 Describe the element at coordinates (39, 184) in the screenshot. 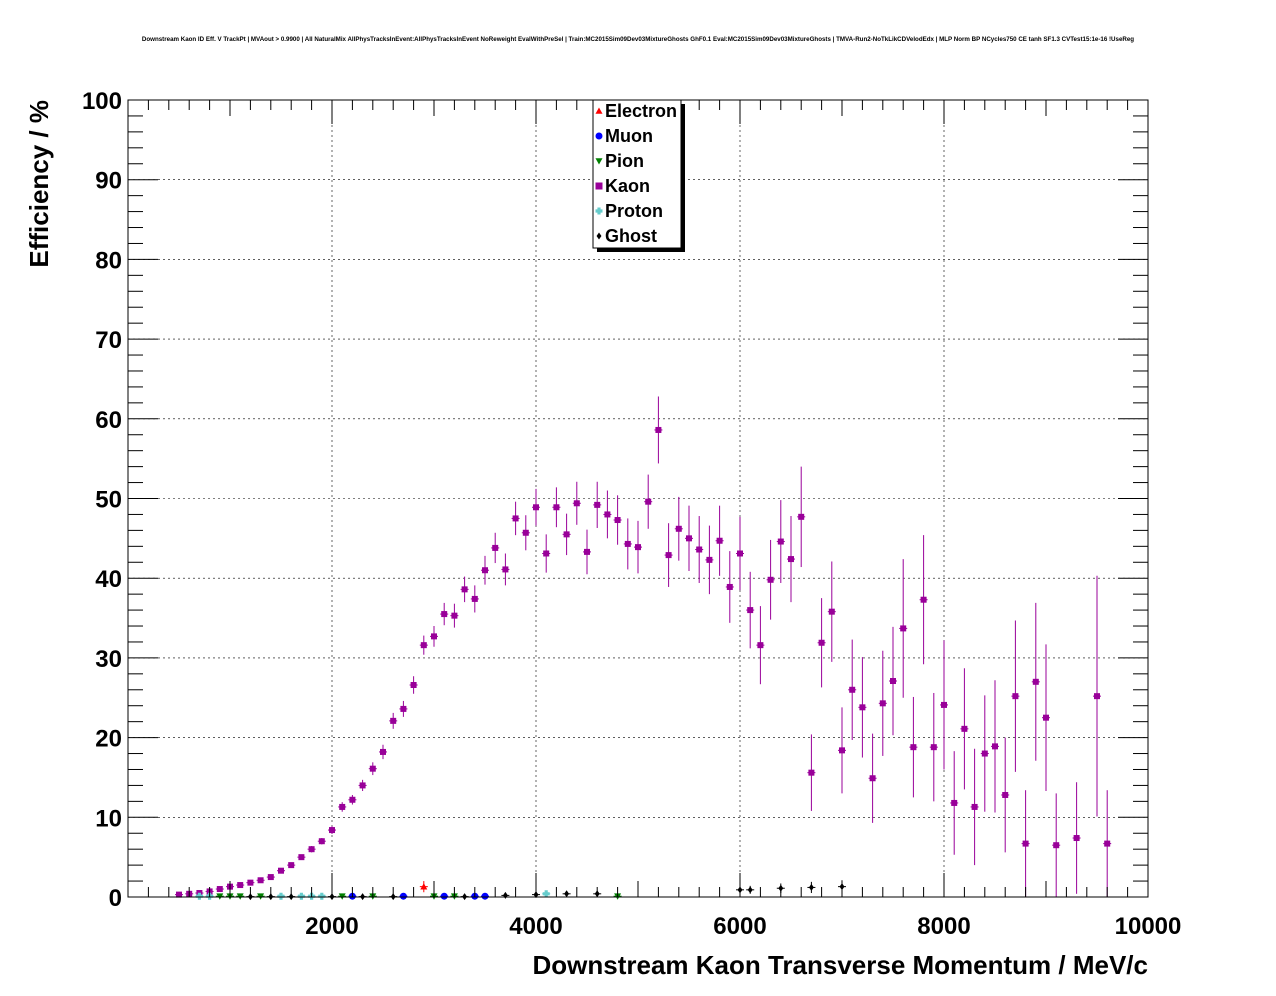

I see `y-axis-title: Efficiency / %` at that location.